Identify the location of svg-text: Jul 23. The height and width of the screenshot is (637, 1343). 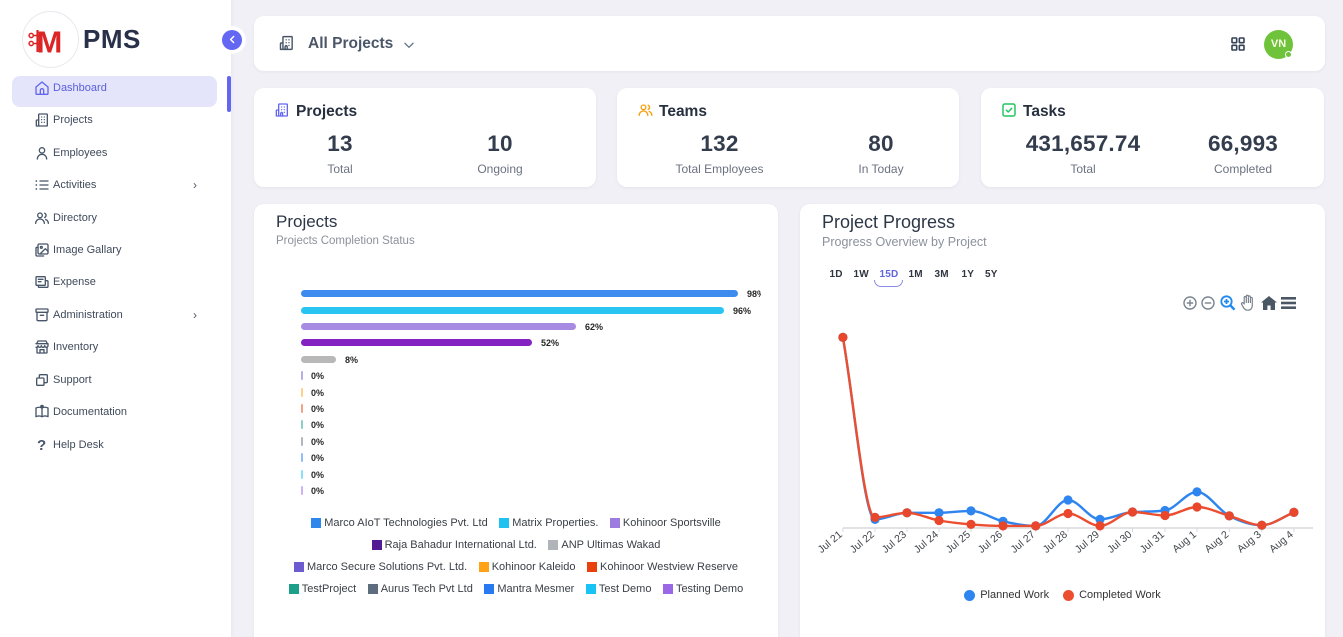
(894, 542).